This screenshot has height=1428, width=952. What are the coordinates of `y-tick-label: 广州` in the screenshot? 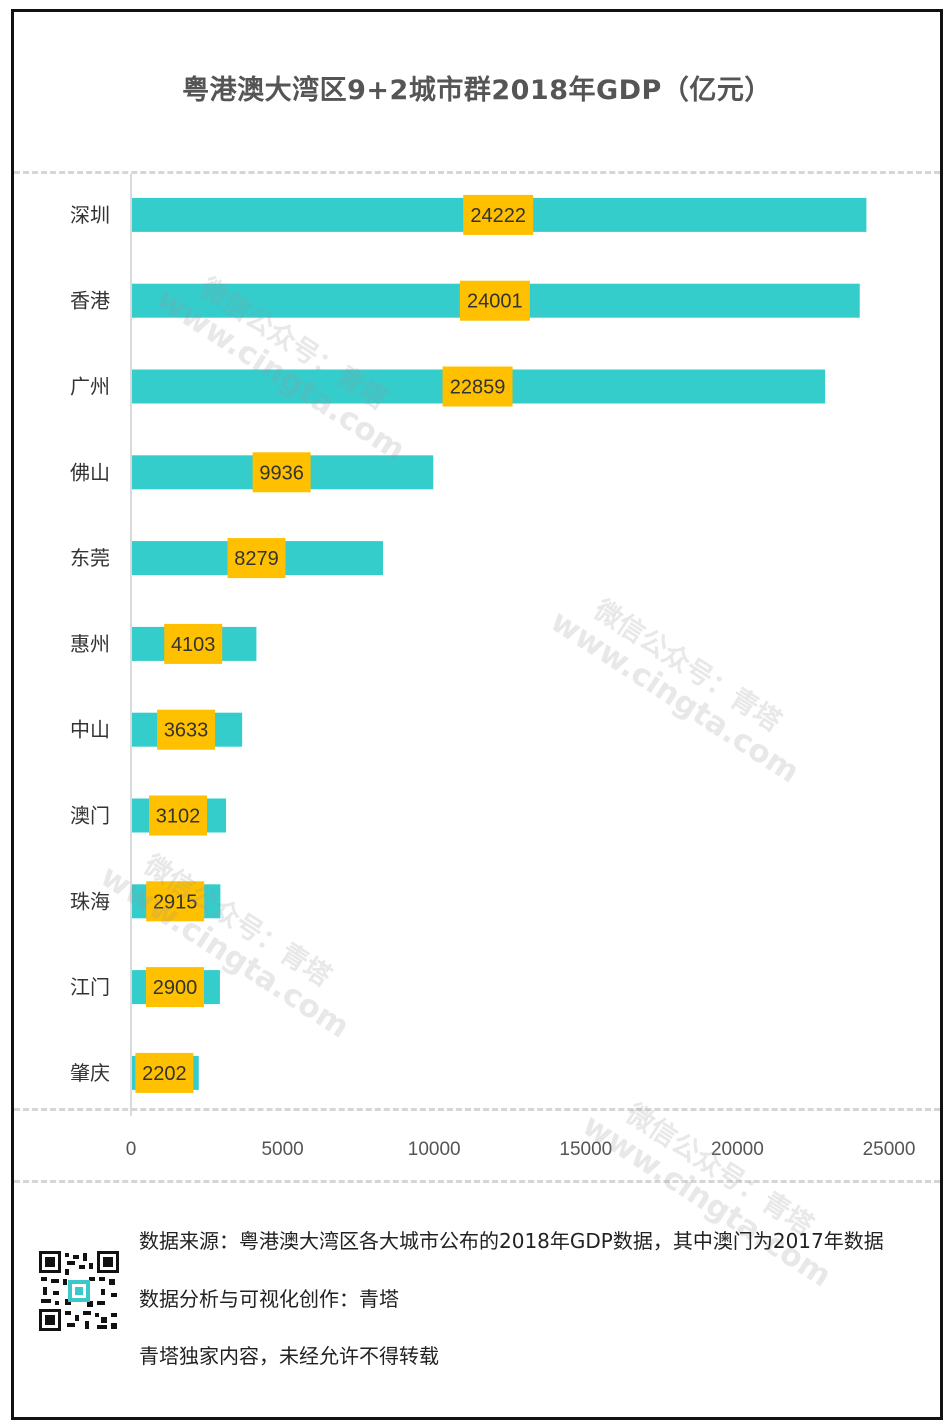 It's located at (90, 387).